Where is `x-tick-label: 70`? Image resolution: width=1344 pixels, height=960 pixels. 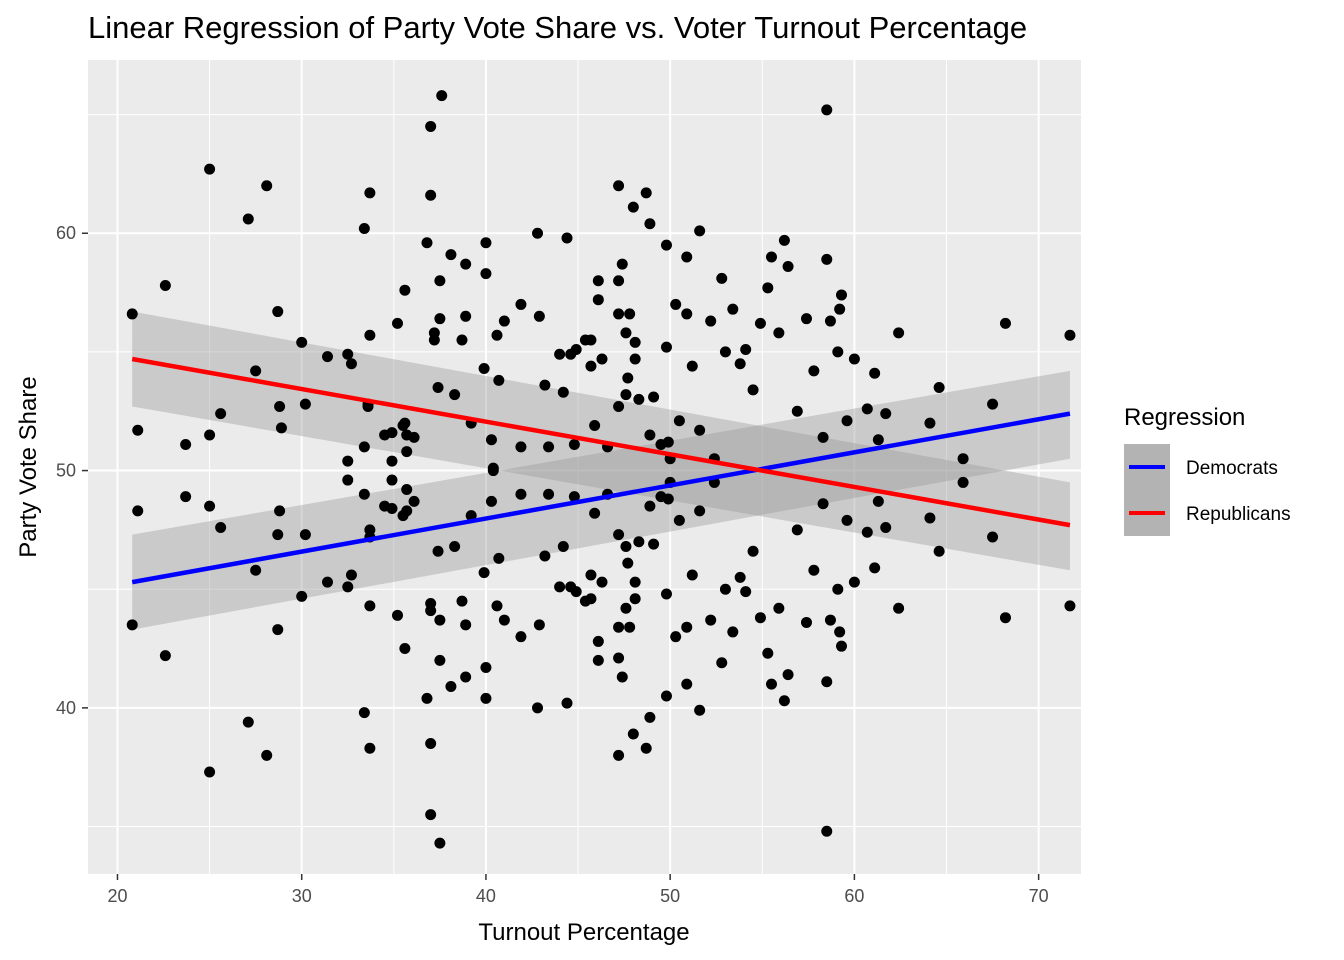
x-tick-label: 70 is located at coordinates (1039, 896).